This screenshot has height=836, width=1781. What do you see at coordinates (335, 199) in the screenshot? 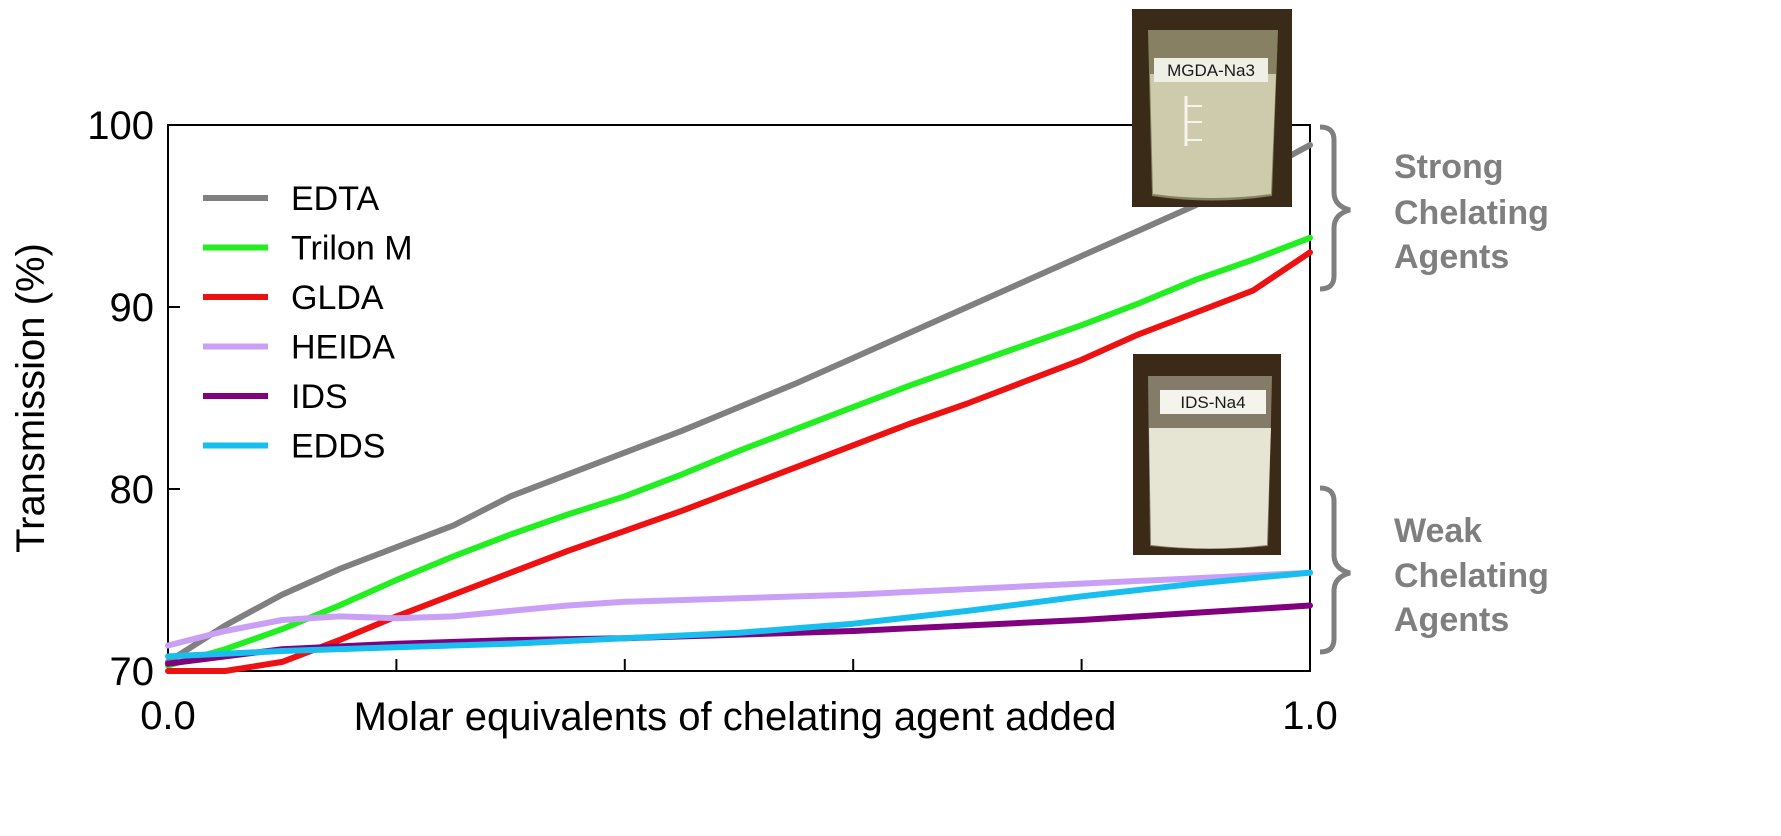
I see `legend-label-edta: EDTA` at bounding box center [335, 199].